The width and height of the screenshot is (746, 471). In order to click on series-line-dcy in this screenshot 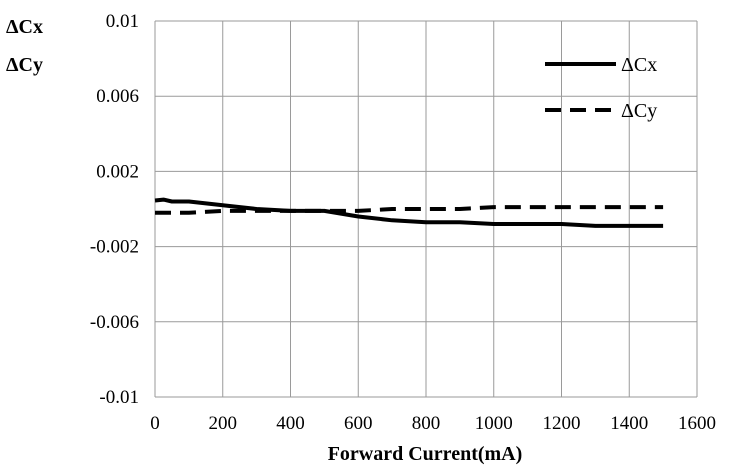, I will do `click(409, 210)`.